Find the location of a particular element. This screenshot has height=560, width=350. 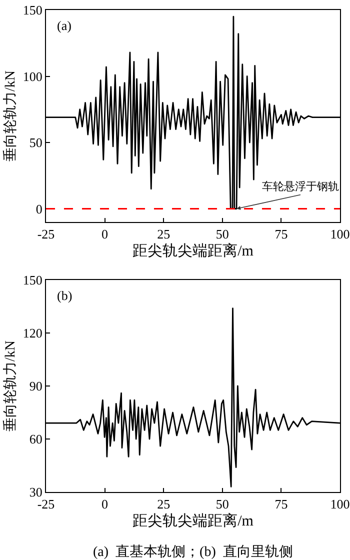

y-tick-label: 50 is located at coordinates (35, 142).